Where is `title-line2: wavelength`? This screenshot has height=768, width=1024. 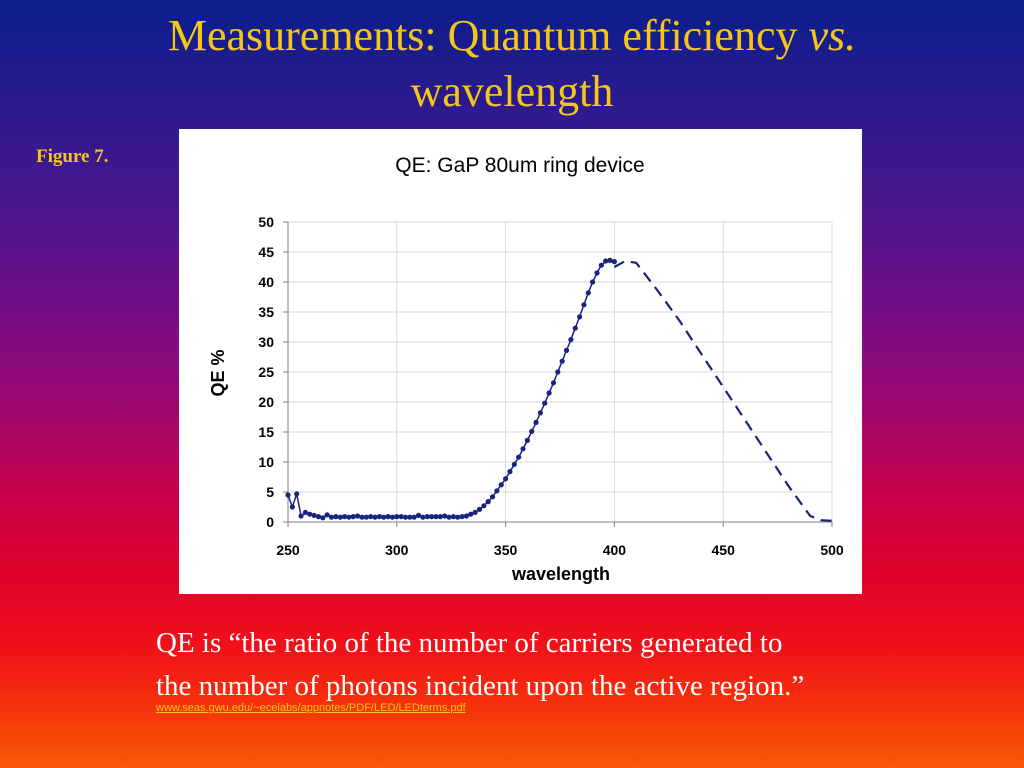 title-line2: wavelength is located at coordinates (512, 91).